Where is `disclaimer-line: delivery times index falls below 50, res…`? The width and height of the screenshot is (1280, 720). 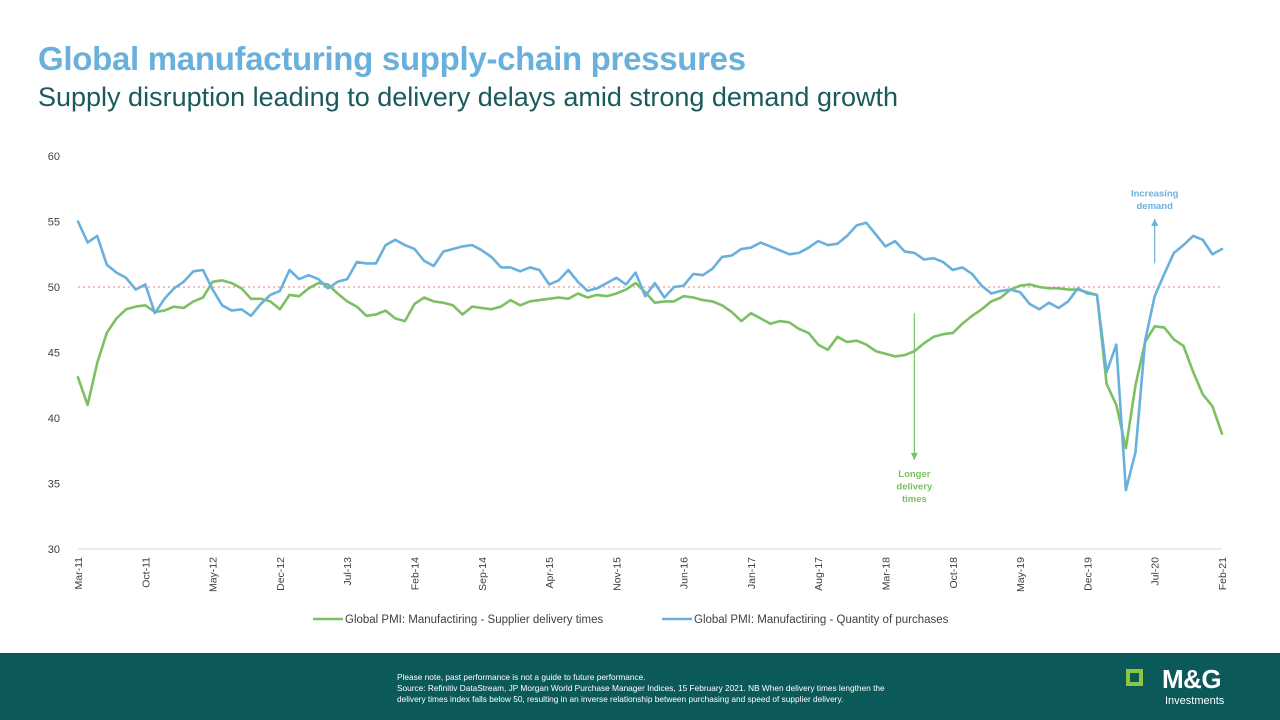
disclaimer-line: delivery times index falls below 50, res… is located at coordinates (620, 699).